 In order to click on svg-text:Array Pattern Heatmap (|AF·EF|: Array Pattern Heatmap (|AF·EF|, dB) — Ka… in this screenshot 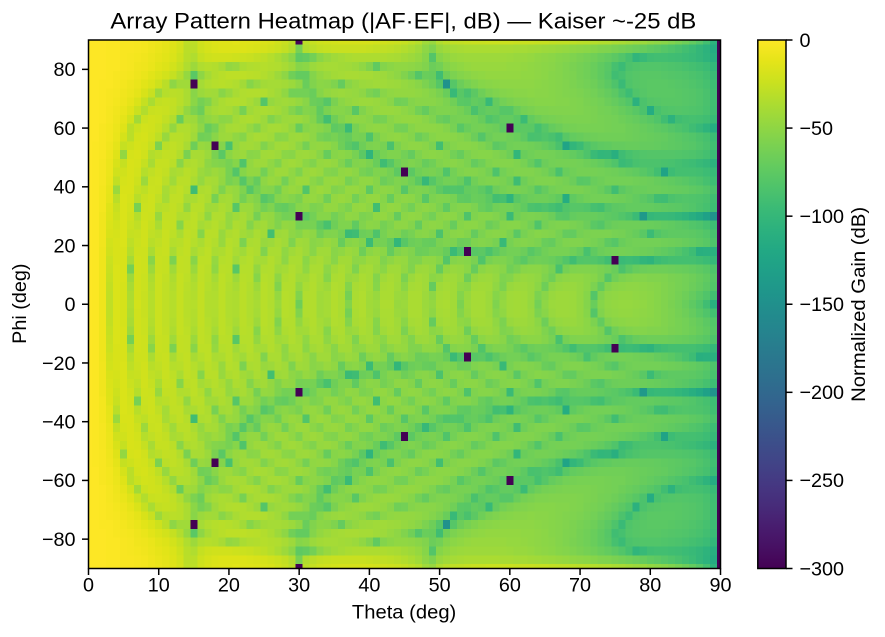, I will do `click(403, 20)`.